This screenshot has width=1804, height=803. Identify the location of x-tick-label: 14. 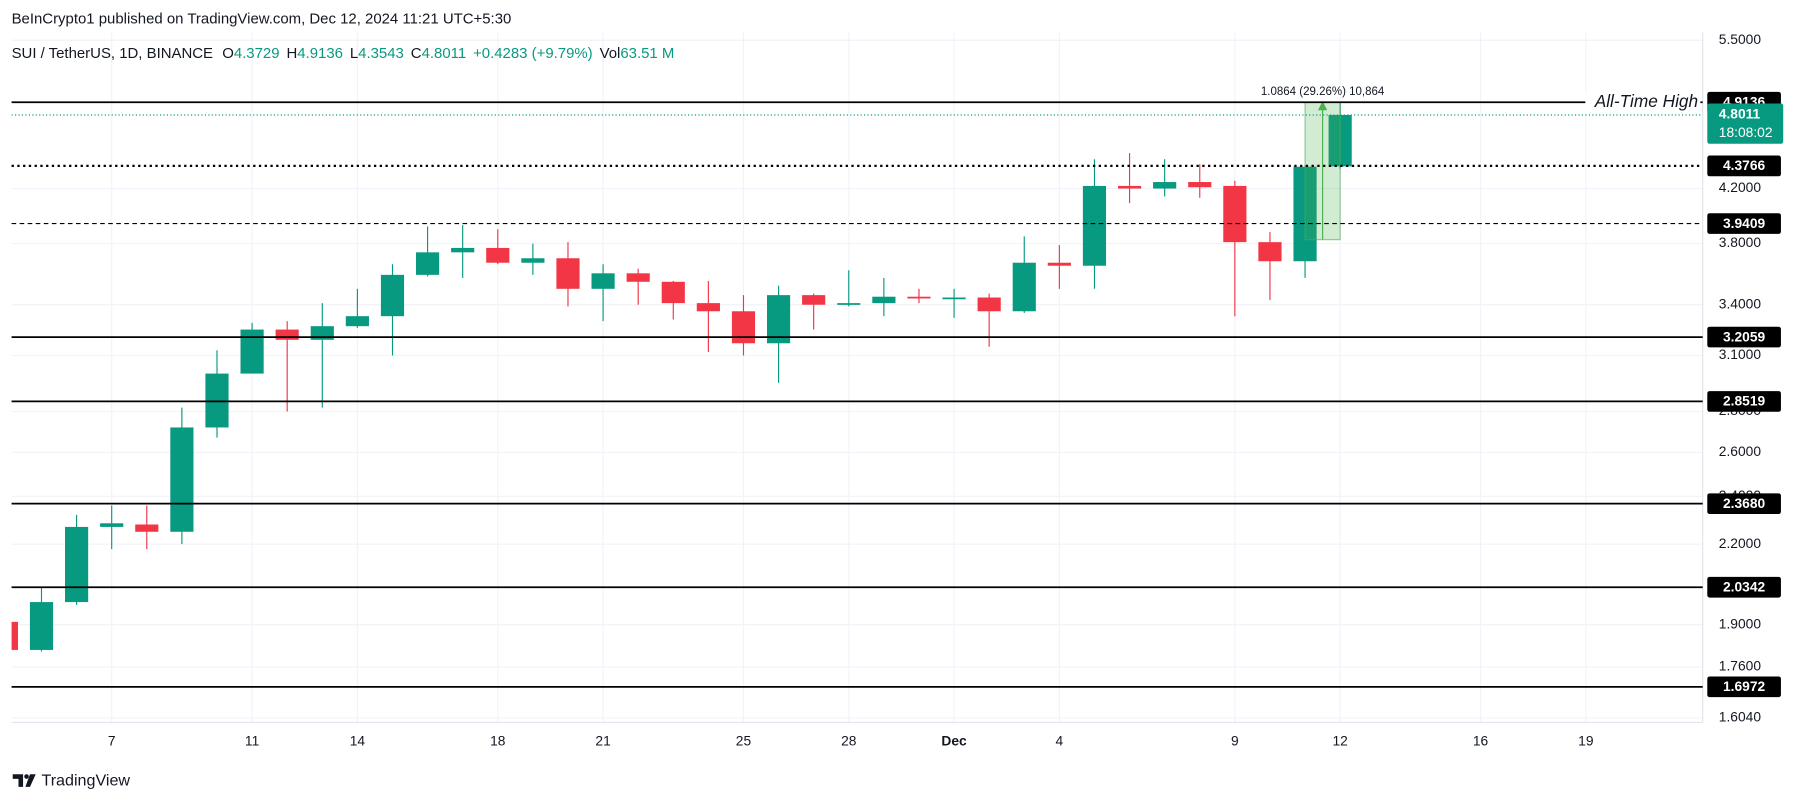
(358, 741).